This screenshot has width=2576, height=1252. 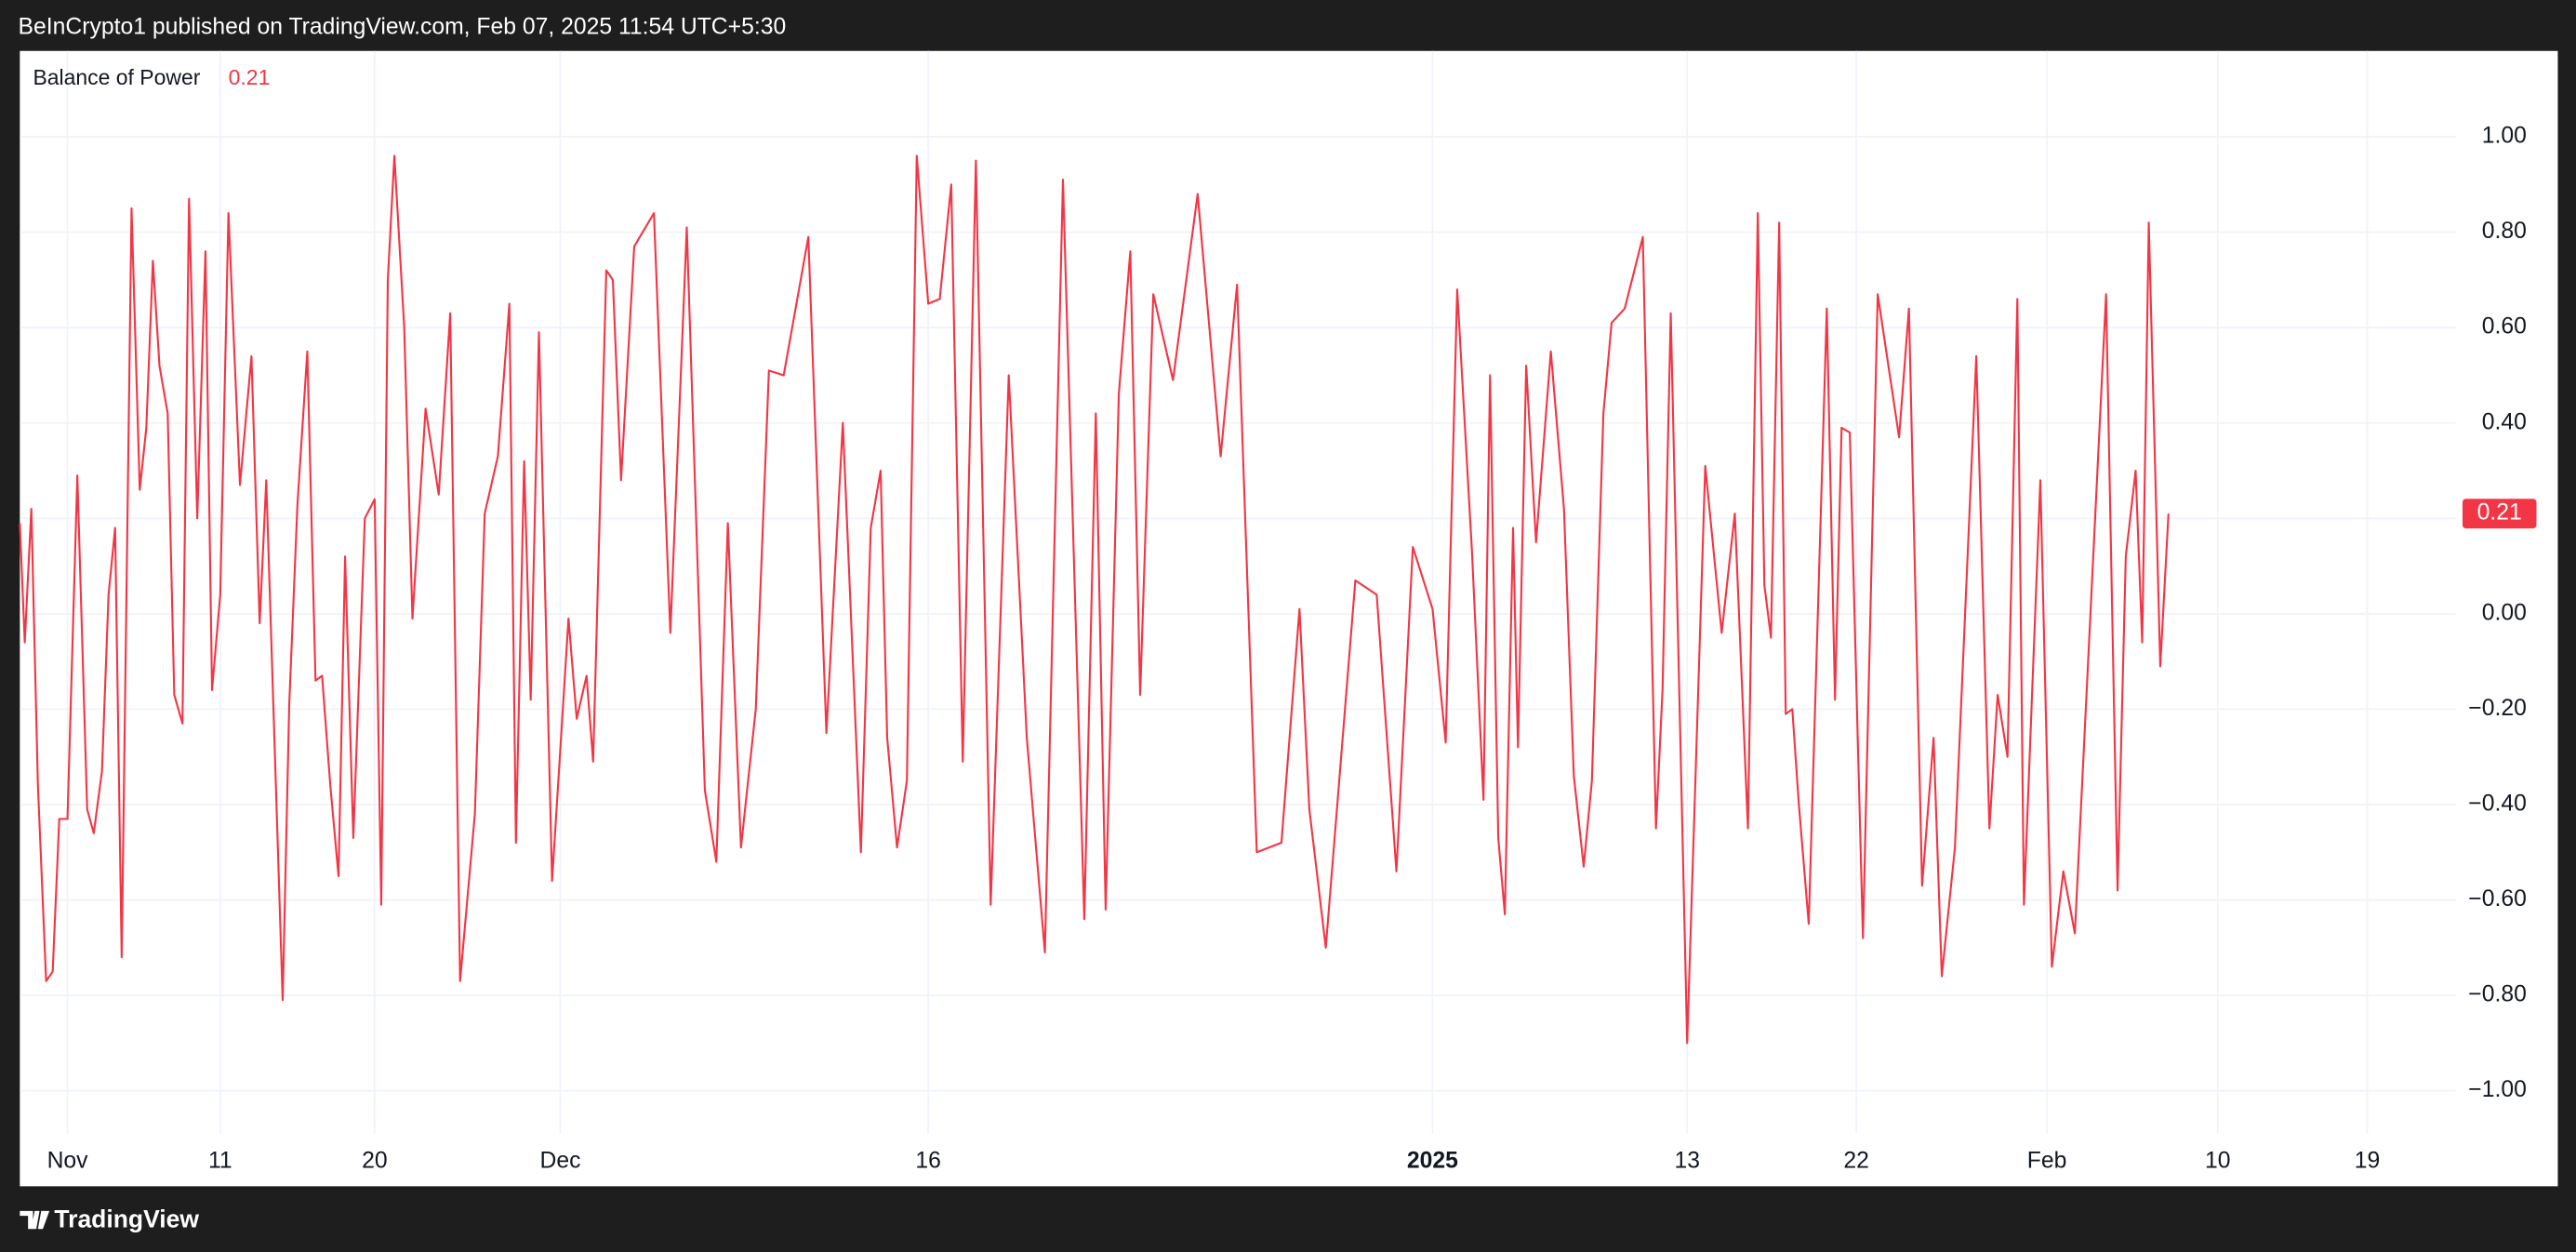 What do you see at coordinates (1432, 1160) in the screenshot?
I see `x-tick-label: 2025` at bounding box center [1432, 1160].